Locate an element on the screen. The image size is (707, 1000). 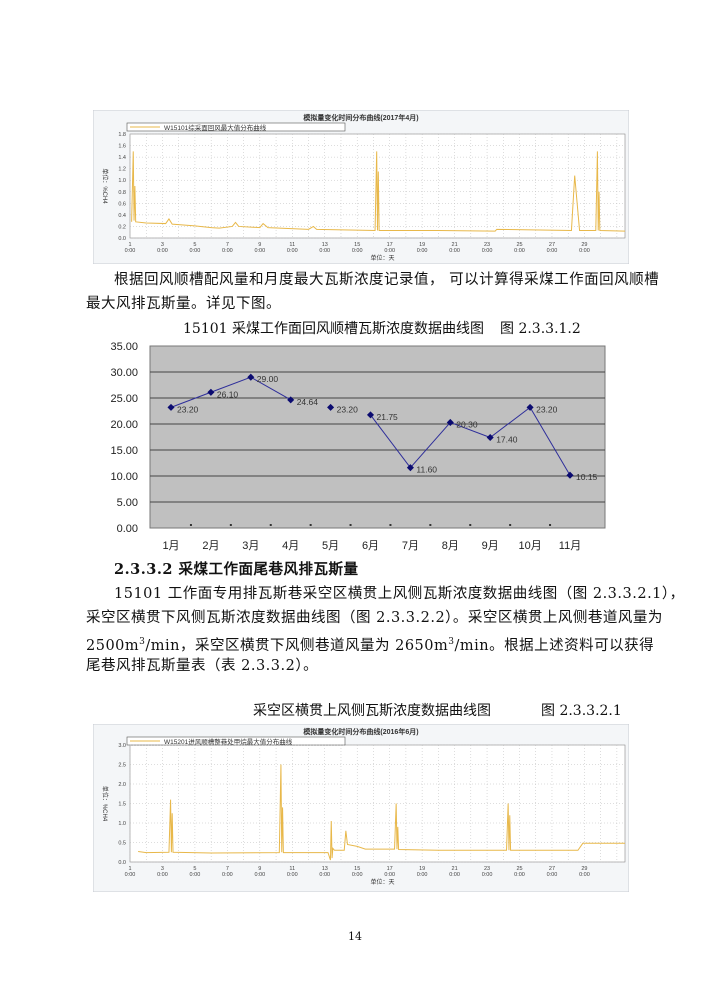
y-tick-label: 1.4 is located at coordinates (122, 158).